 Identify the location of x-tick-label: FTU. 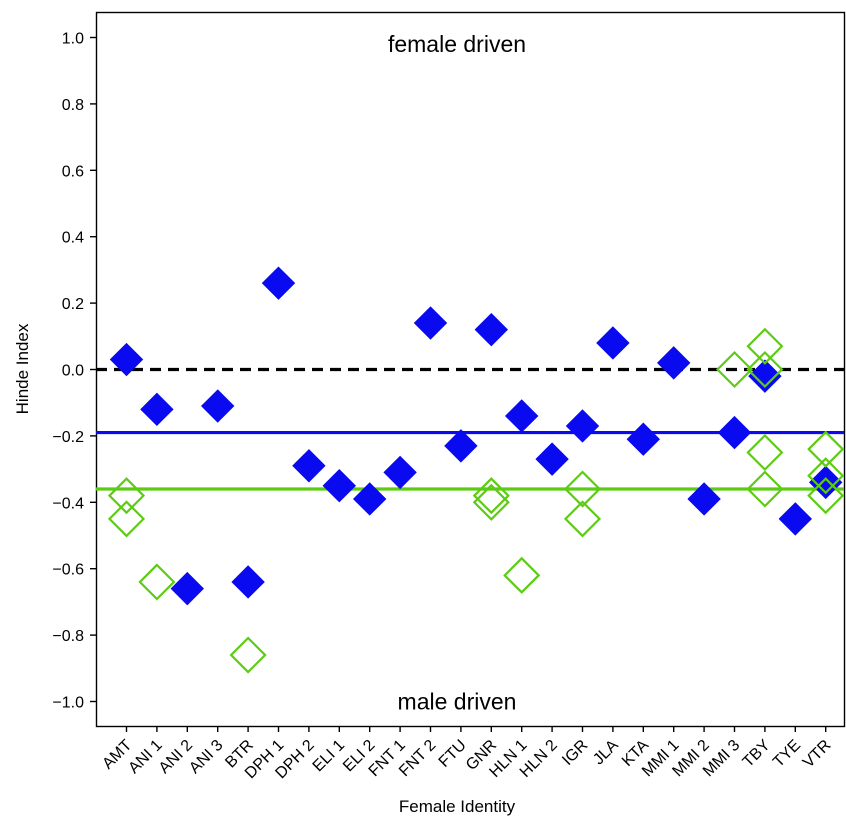
(453, 754).